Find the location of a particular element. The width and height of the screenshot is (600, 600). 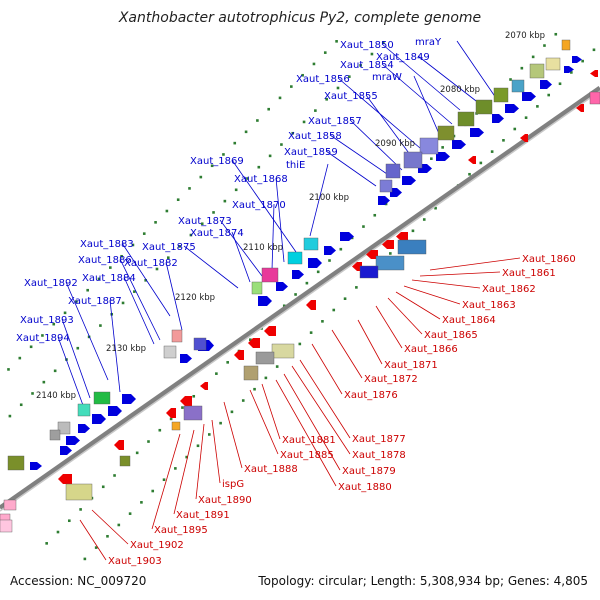

forward-gene-label: Xaut_1874 is located at coordinates (217, 233).